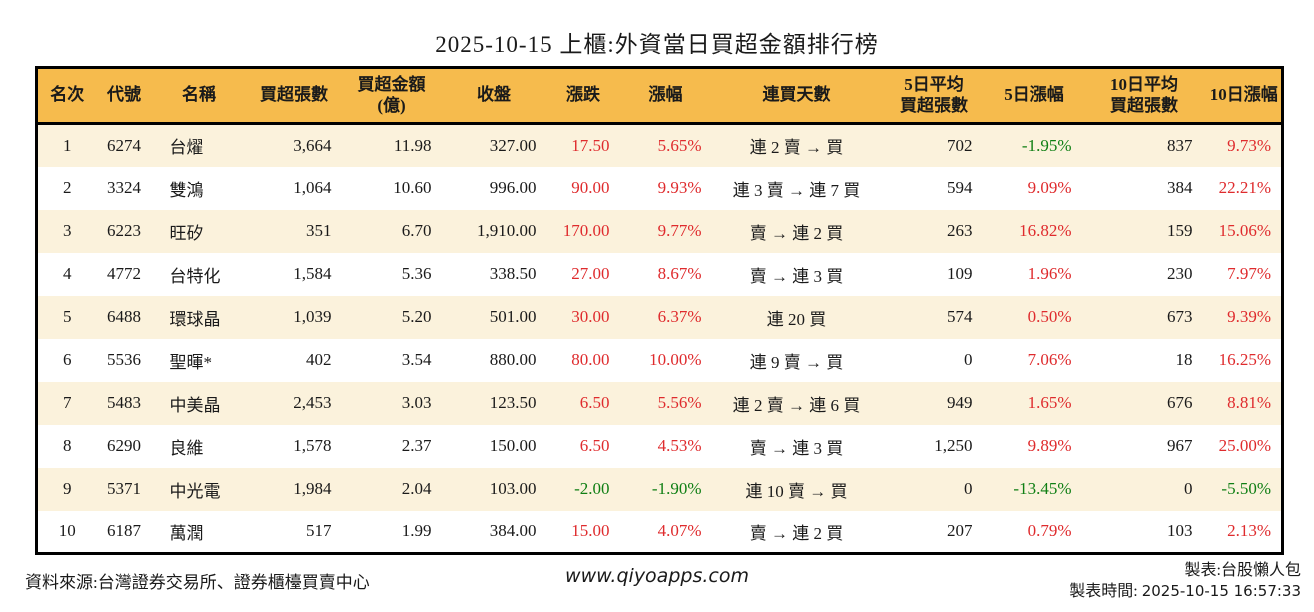  What do you see at coordinates (590, 531) in the screenshot?
I see `cell-change: 15.00` at bounding box center [590, 531].